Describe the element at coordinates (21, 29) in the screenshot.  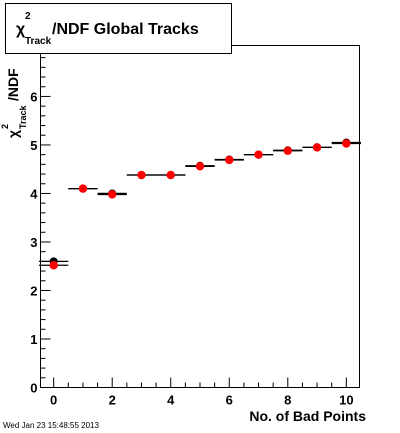
I see `title-chi: χ` at that location.